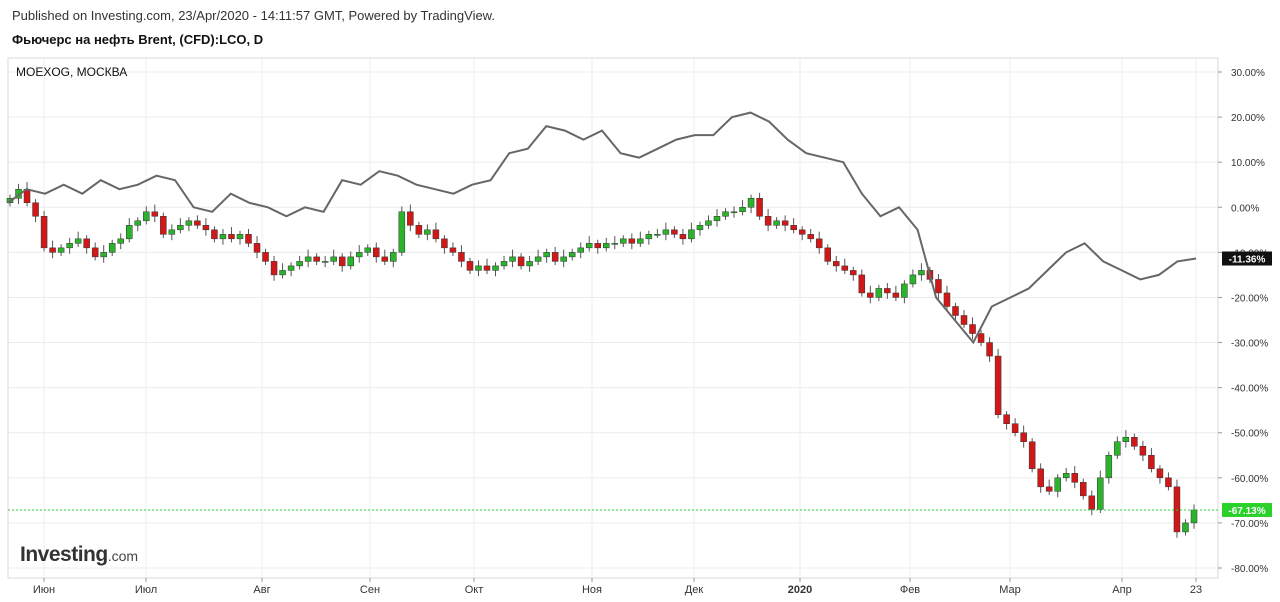 This screenshot has width=1280, height=602. What do you see at coordinates (370, 590) in the screenshot?
I see `x-tick-label: Сен` at bounding box center [370, 590].